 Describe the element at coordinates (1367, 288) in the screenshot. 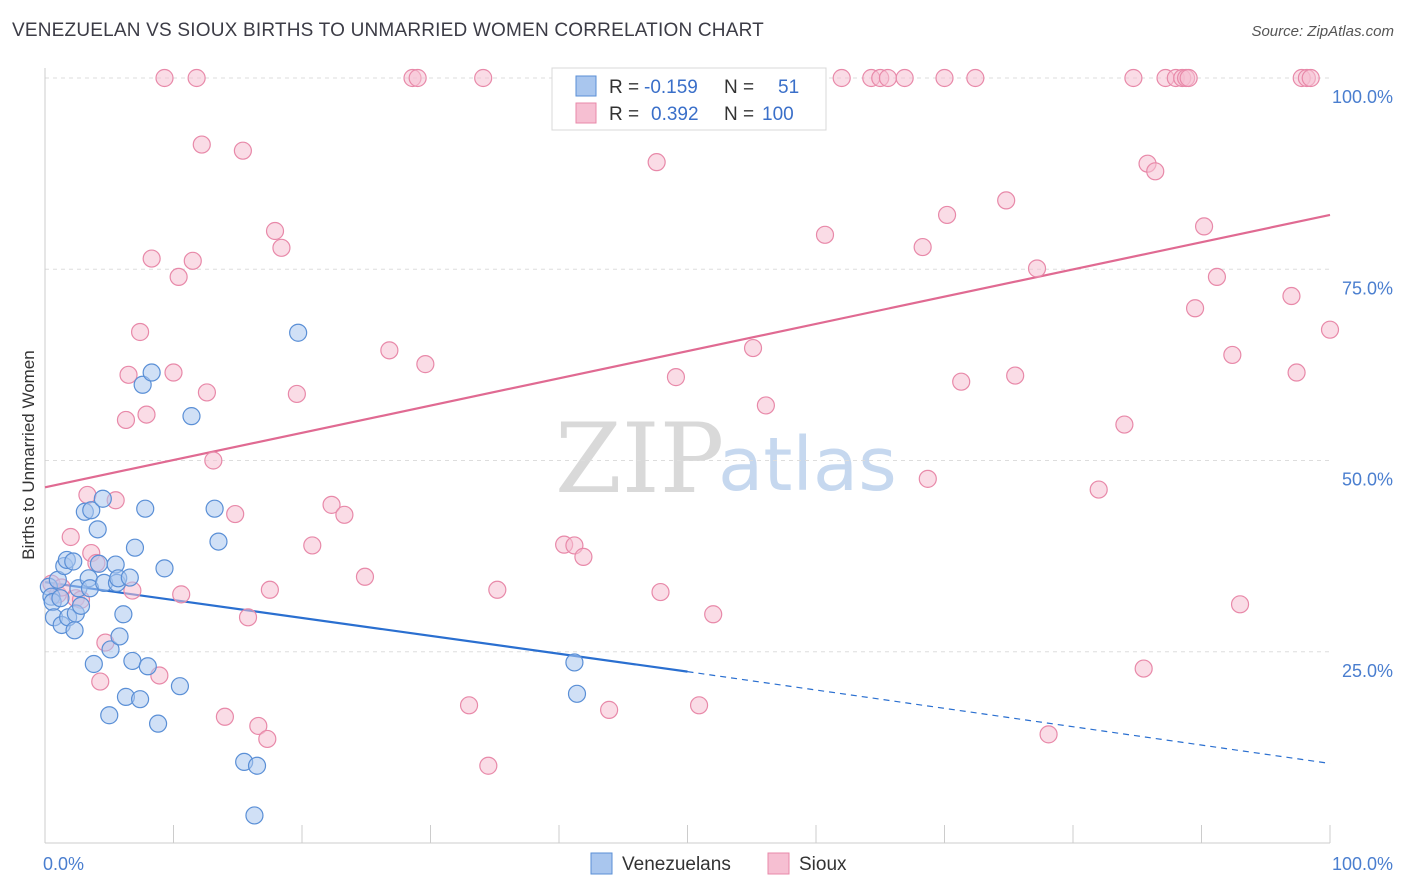

I see `y-tick-label-75: 75.0%` at that location.